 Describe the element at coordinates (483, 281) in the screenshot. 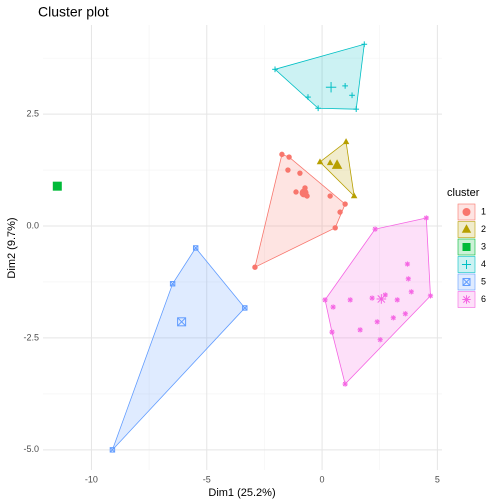

I see `legend-label: 5` at that location.